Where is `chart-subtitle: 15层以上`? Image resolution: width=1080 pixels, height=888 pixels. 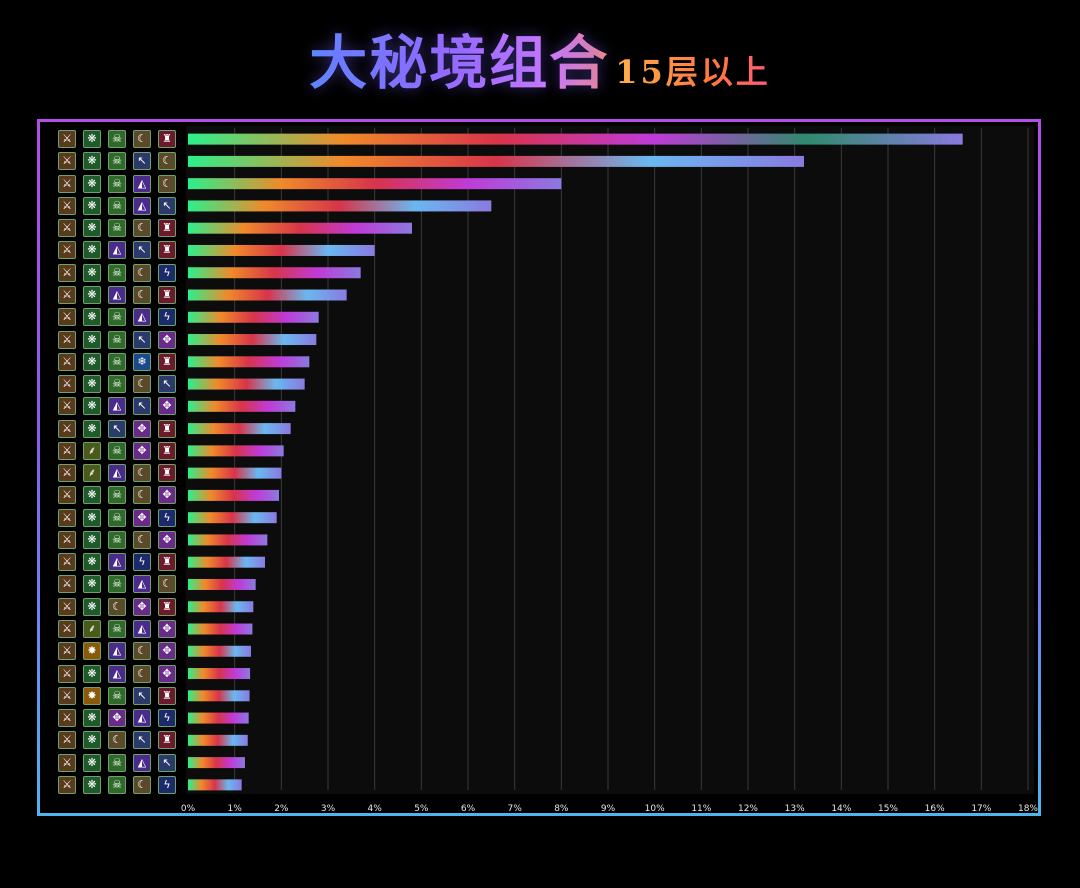 chart-subtitle: 15层以上 is located at coordinates (693, 72).